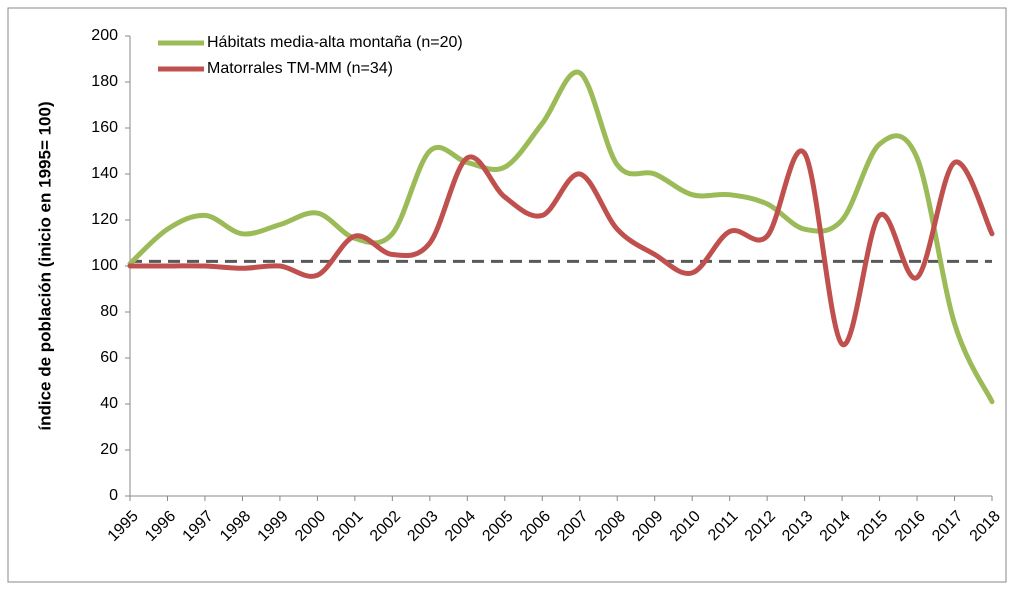 The image size is (1014, 590). Describe the element at coordinates (104, 81) in the screenshot. I see `y-tick-label: 180` at that location.